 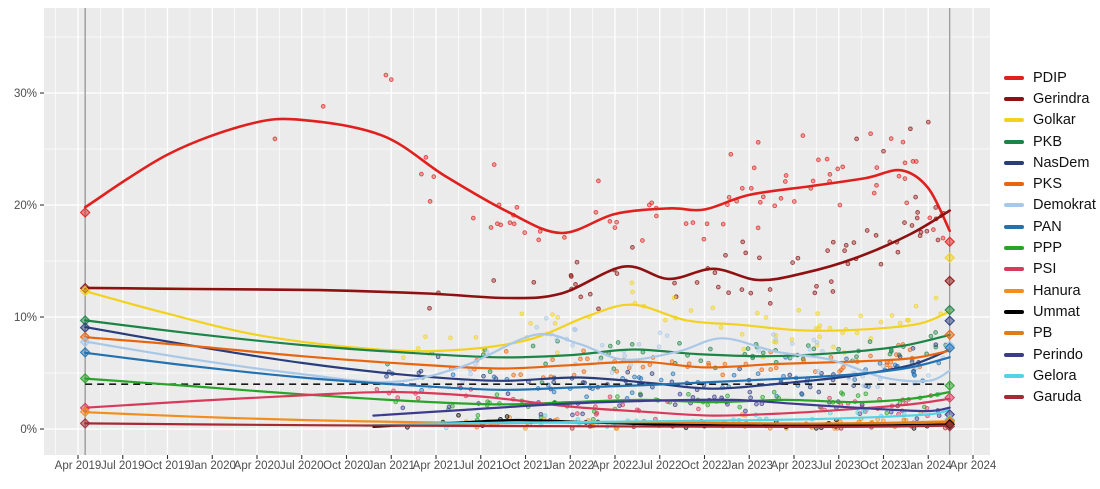 I want to click on trend-line-nasdem, so click(x=517, y=358).